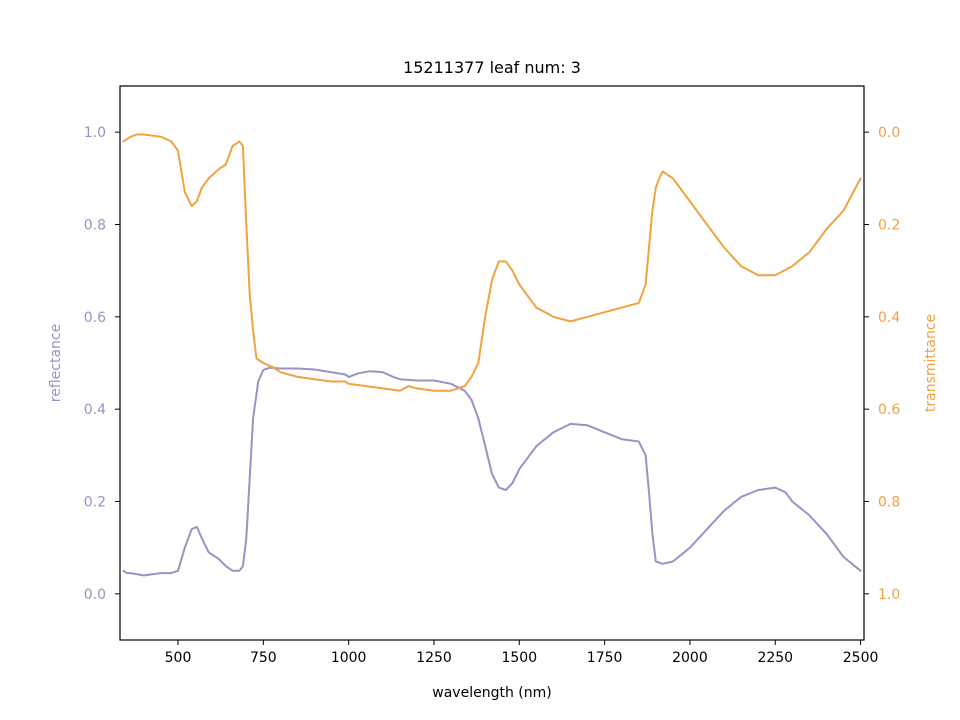 This screenshot has width=960, height=720. Describe the element at coordinates (95, 318) in the screenshot. I see `left-tick-label: 0.6` at that location.